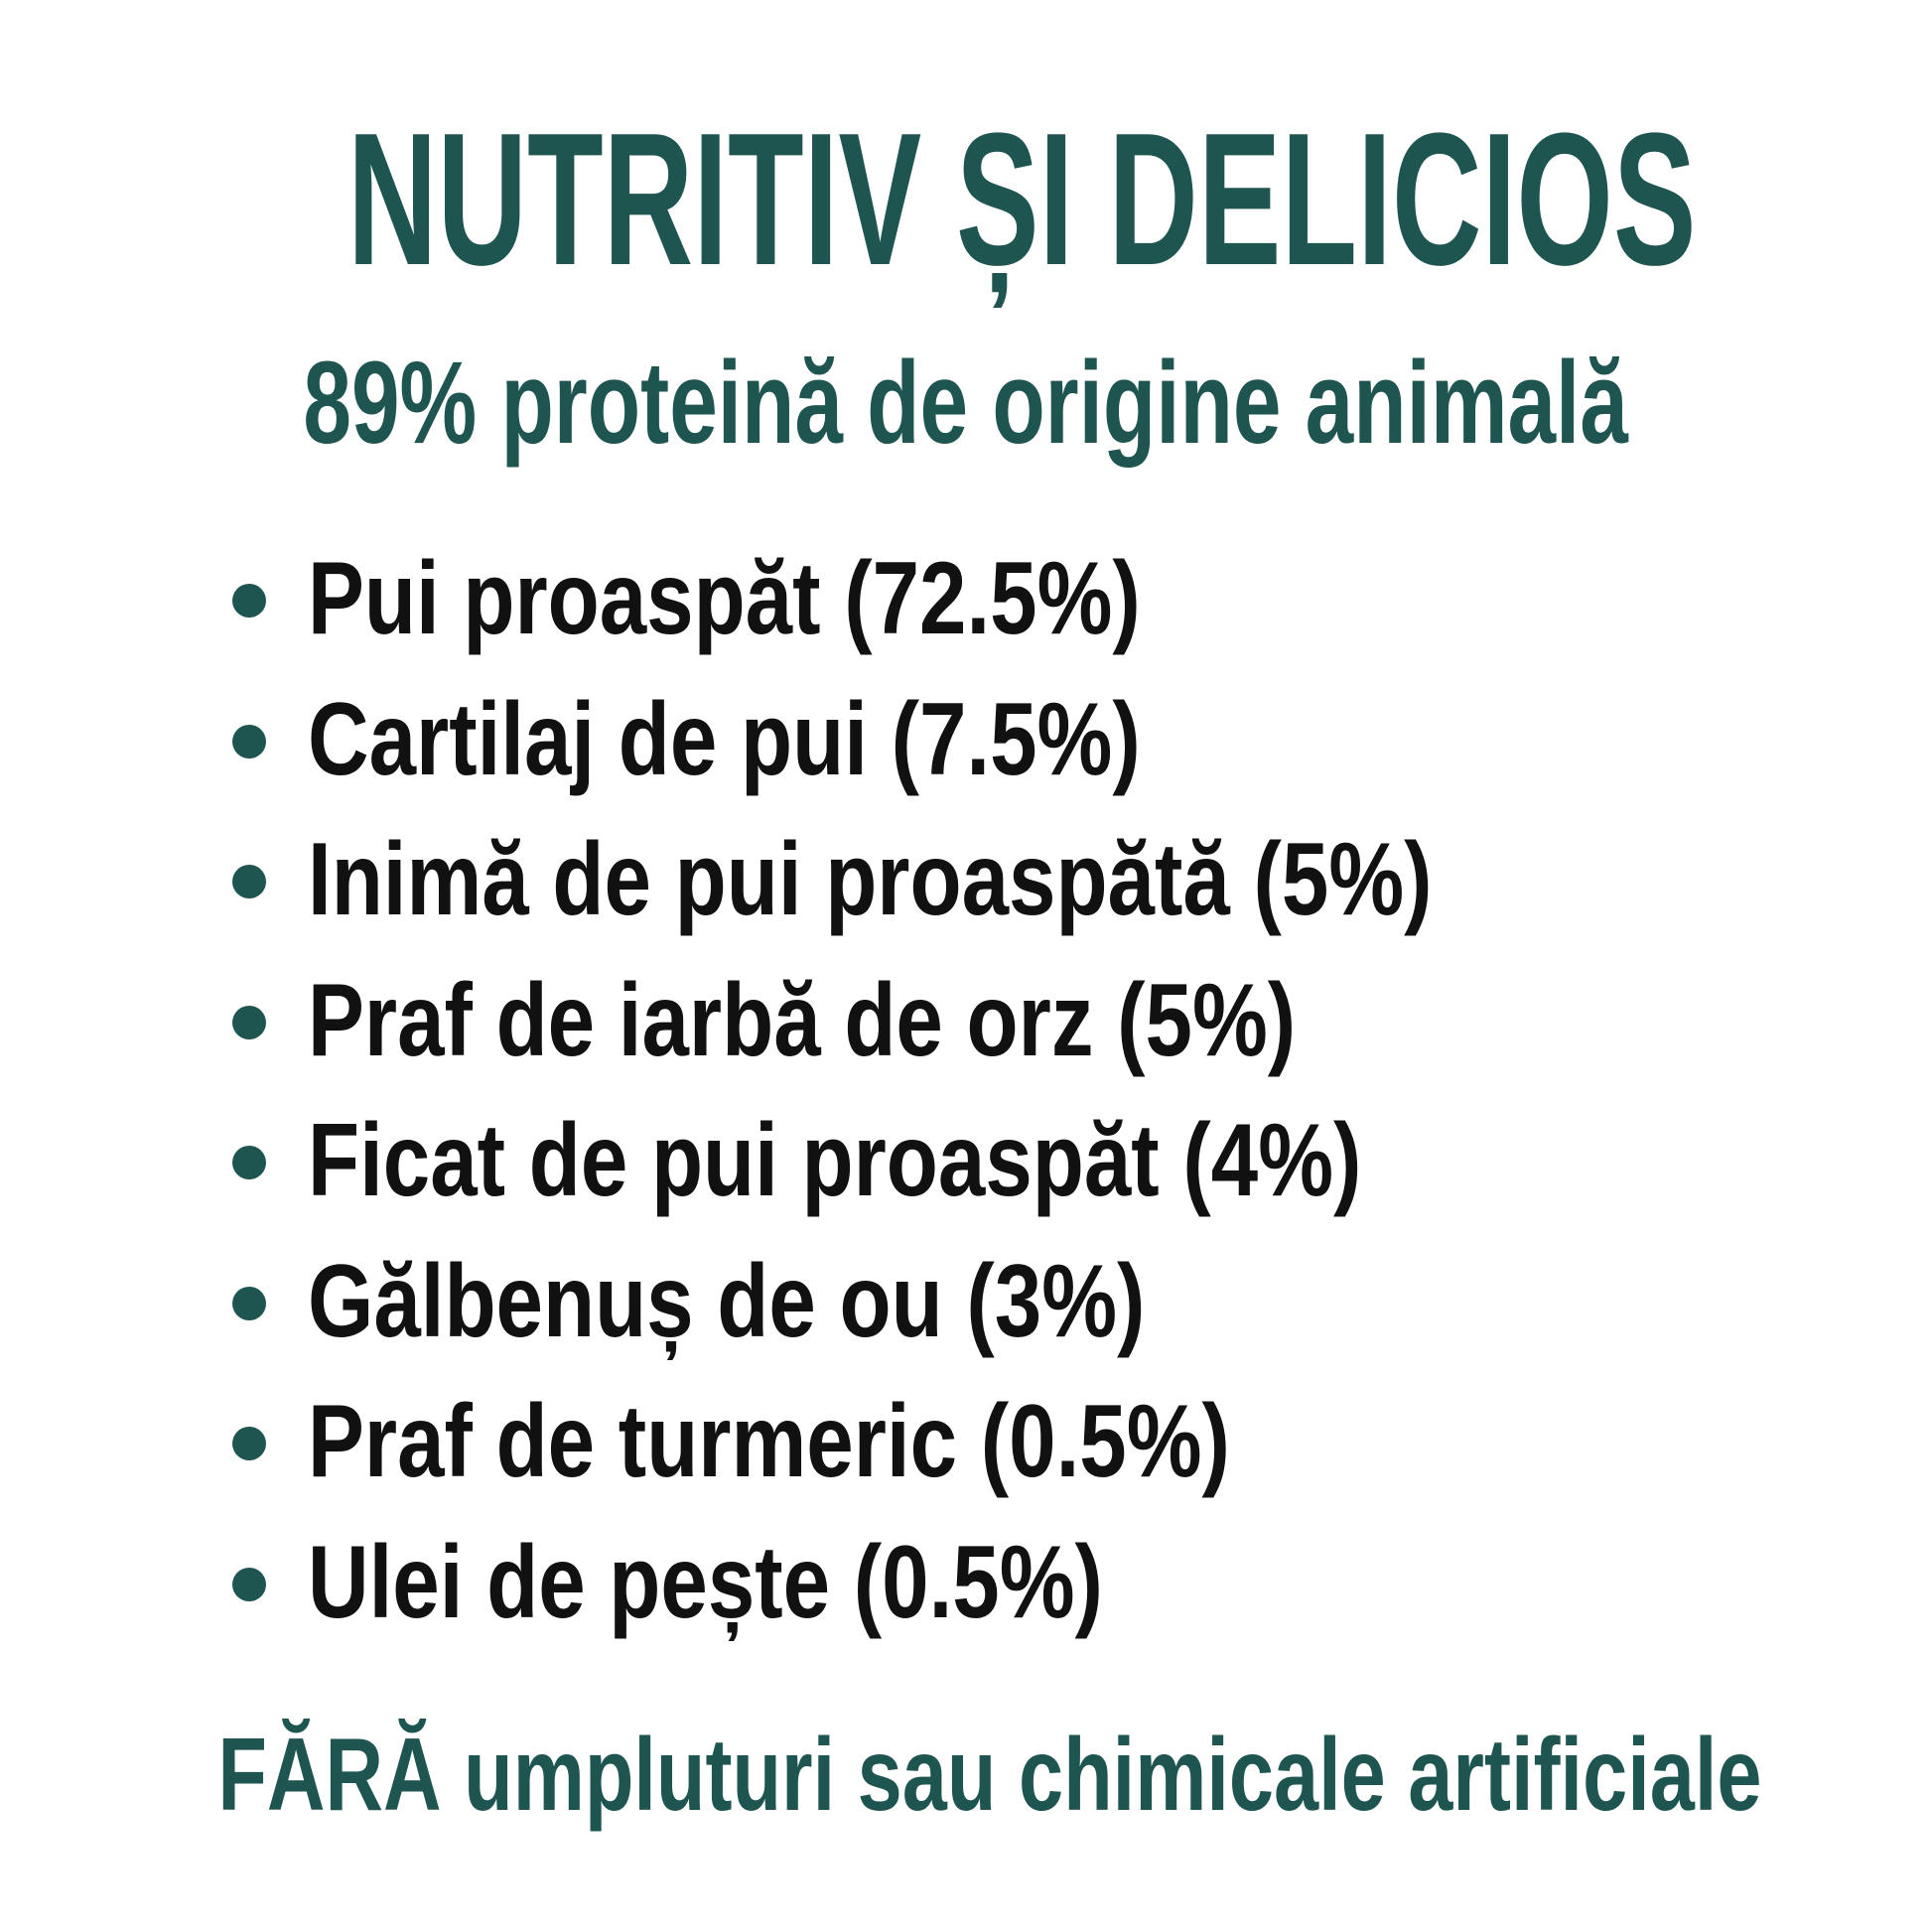  What do you see at coordinates (724, 598) in the screenshot?
I see `ingredient-label: Pui proaspăt (72.5%)` at bounding box center [724, 598].